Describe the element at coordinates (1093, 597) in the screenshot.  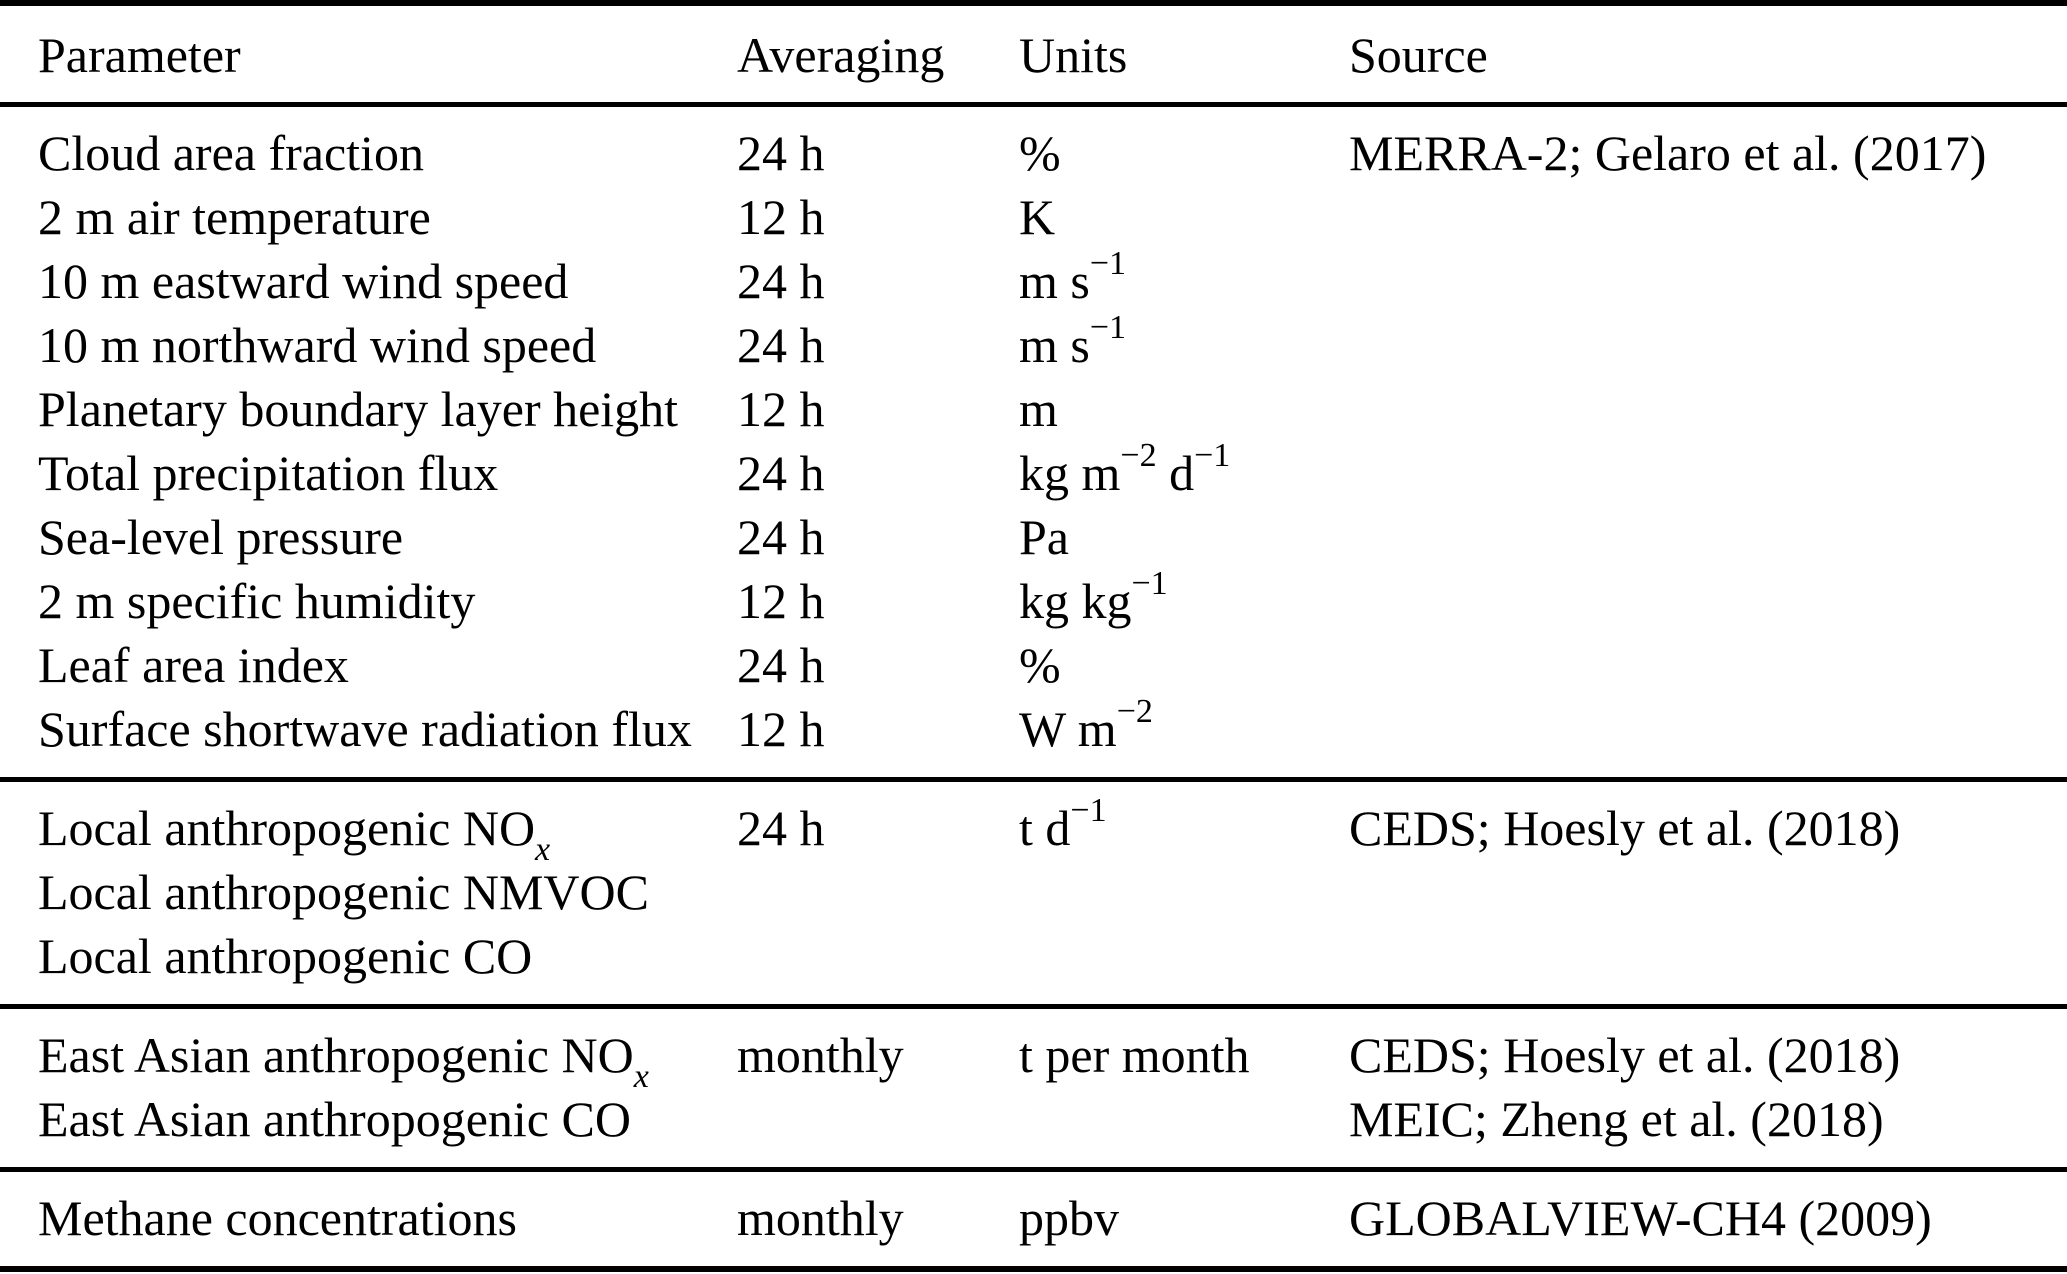
I see `cell-units: kg kg−1` at that location.